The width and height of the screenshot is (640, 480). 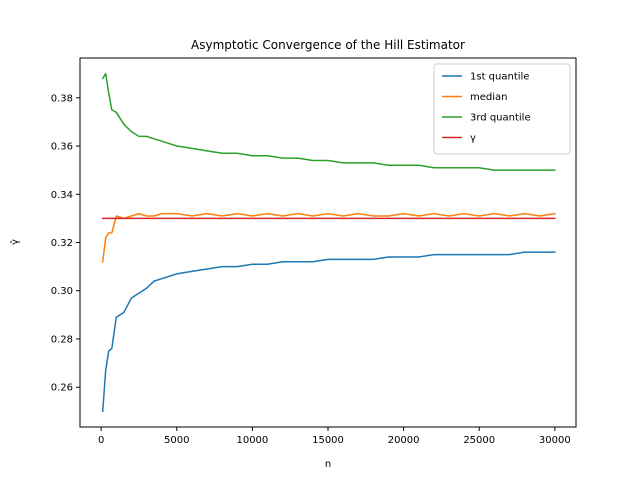 I want to click on legend-label: γ, so click(x=473, y=138).